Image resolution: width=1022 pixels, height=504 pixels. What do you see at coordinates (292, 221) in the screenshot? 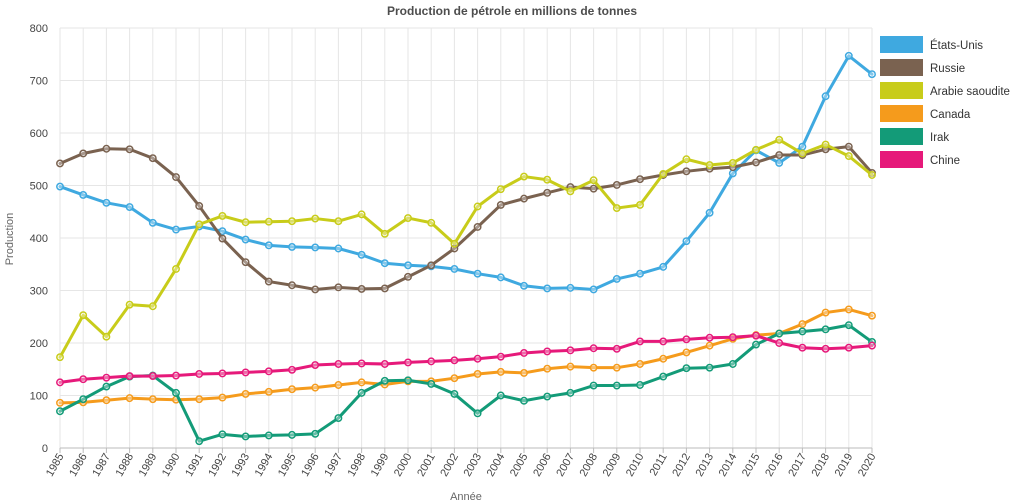
I see `data-point: Arabie saoudite 1995: 432` at bounding box center [292, 221].